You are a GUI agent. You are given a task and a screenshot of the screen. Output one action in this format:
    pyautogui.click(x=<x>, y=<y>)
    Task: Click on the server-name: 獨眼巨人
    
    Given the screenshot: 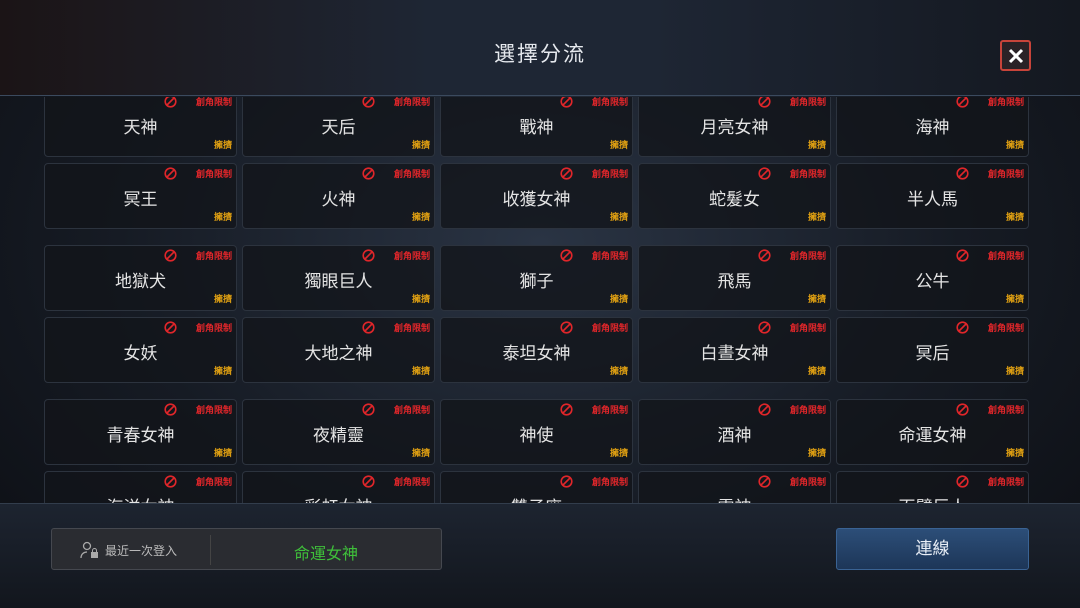 What is the action you would take?
    pyautogui.click(x=338, y=282)
    